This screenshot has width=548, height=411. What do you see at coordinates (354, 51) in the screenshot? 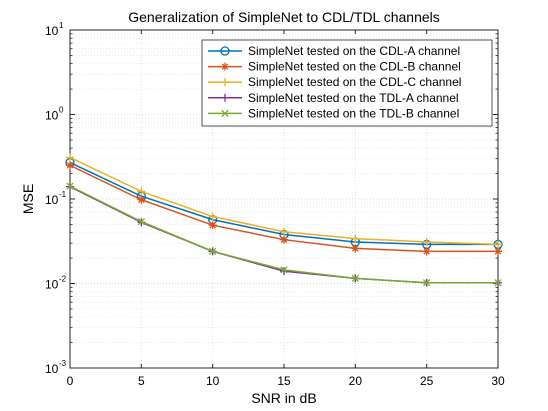
I see `legend-label: SimpleNet tested on the CDL-A channel` at bounding box center [354, 51].